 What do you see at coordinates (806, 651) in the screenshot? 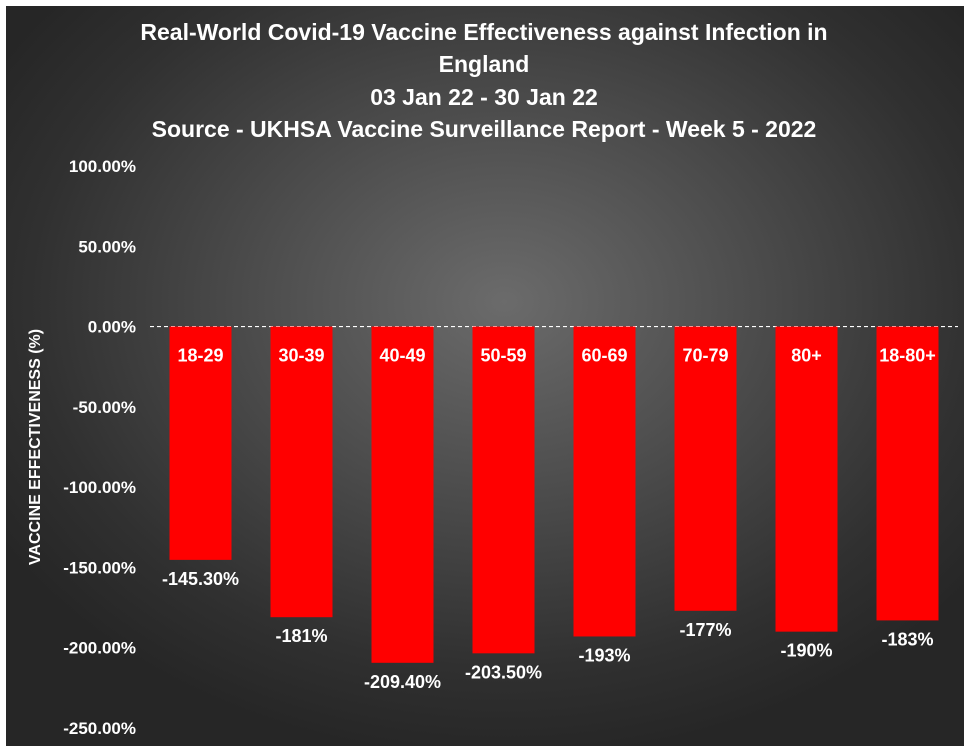
I see `data-label: -190%` at bounding box center [806, 651].